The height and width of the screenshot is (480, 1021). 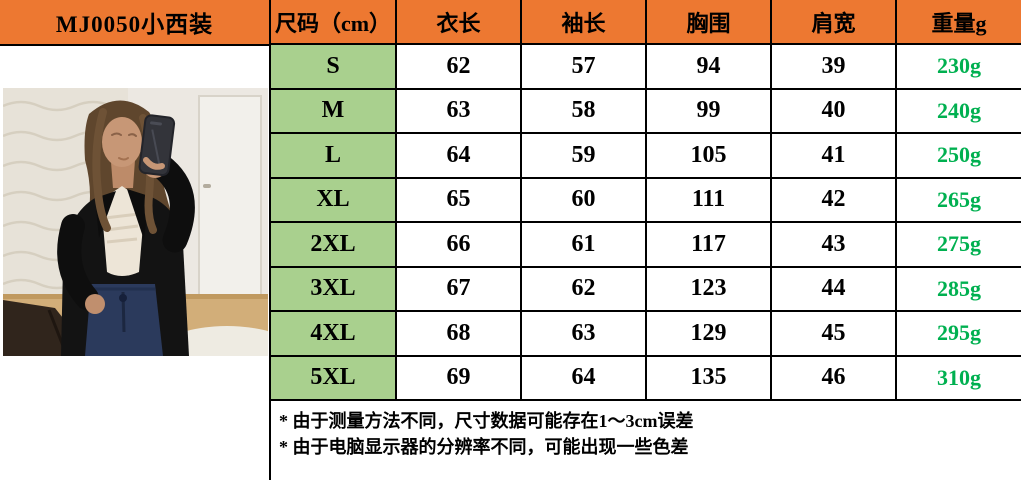 I want to click on header-sleeve-length: 袖长, so click(x=584, y=22).